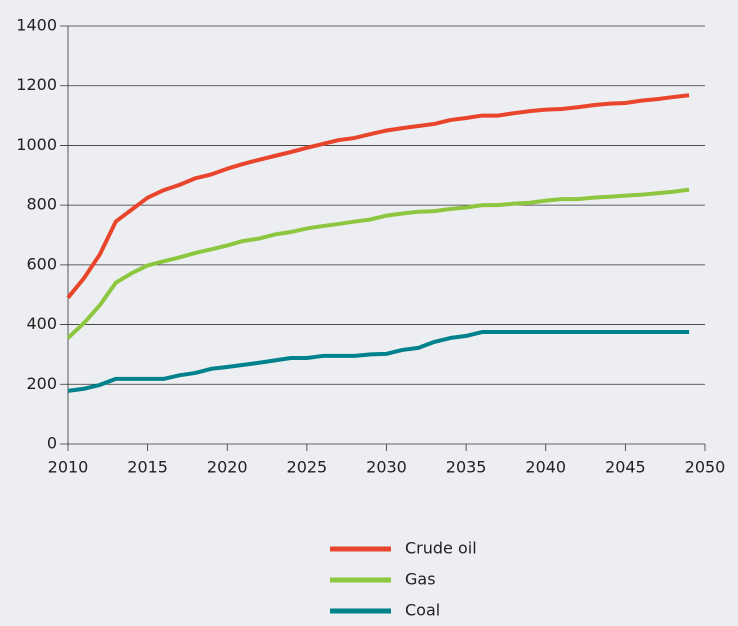 The width and height of the screenshot is (738, 626). What do you see at coordinates (441, 548) in the screenshot?
I see `legend-label: Crude oil` at bounding box center [441, 548].